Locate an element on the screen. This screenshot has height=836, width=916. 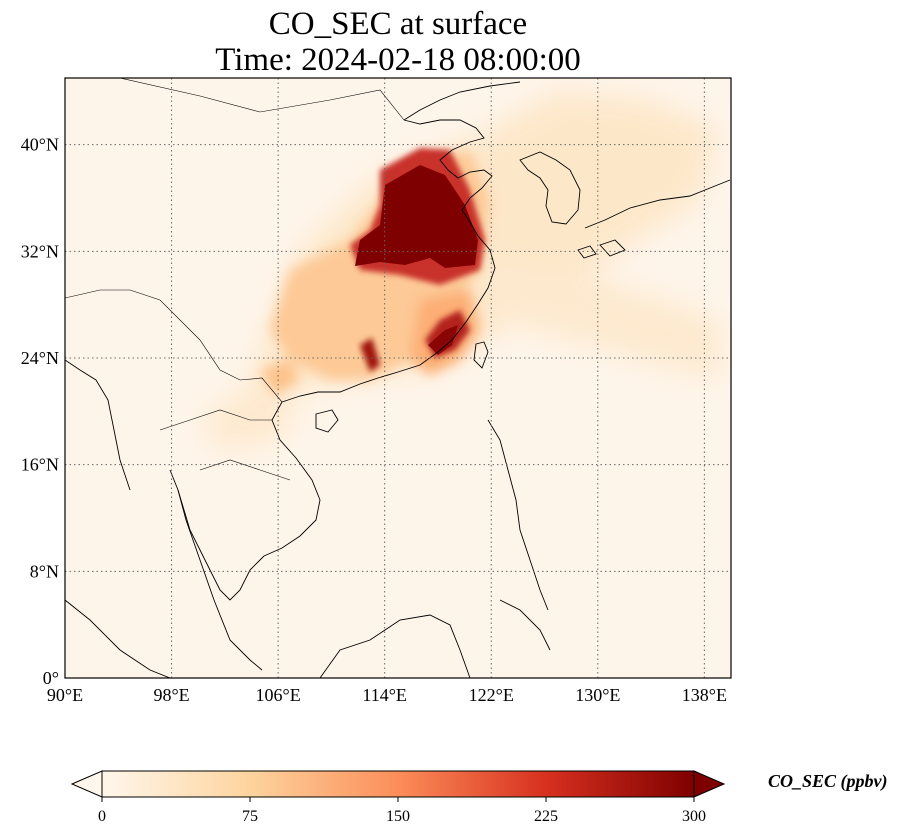
latitude-tick-label: 40°N is located at coordinates (40, 145).